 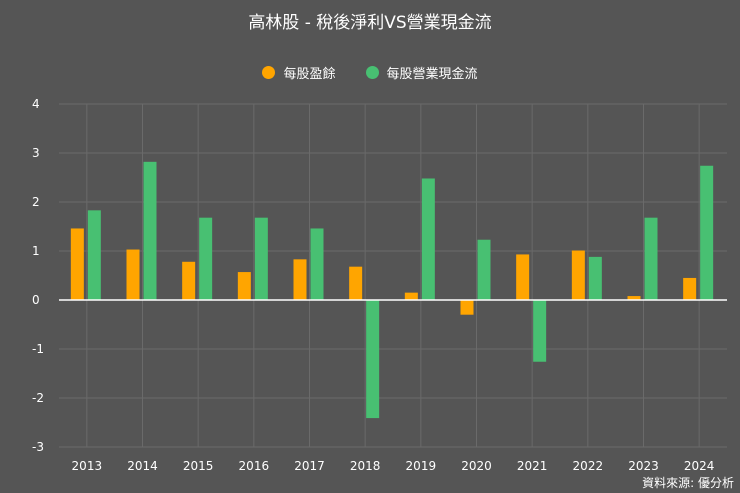 What do you see at coordinates (421, 466) in the screenshot?
I see `x-tick-label: 2019` at bounding box center [421, 466].